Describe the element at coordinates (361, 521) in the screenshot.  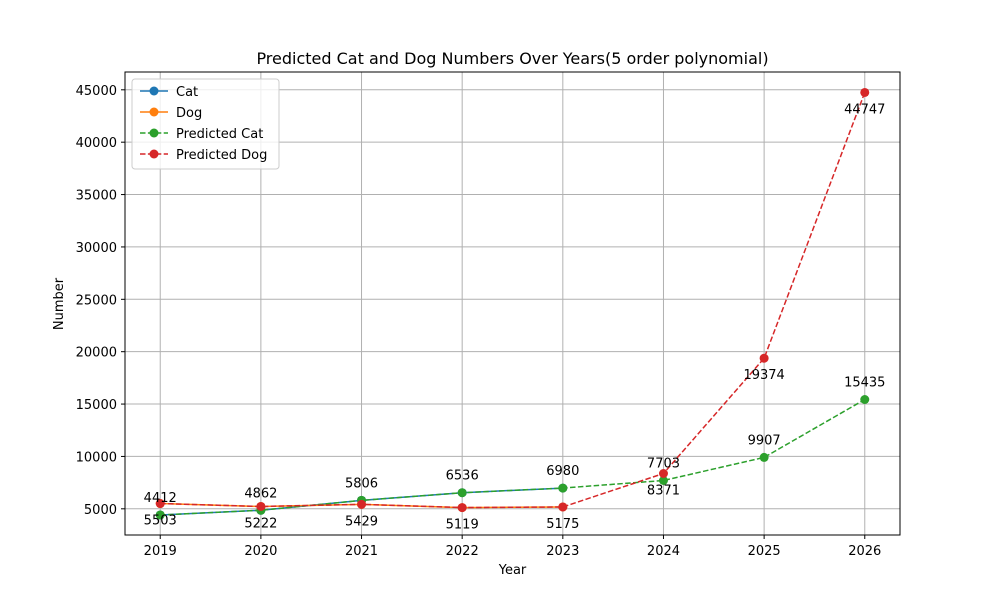
I see `data-label: 5429` at that location.